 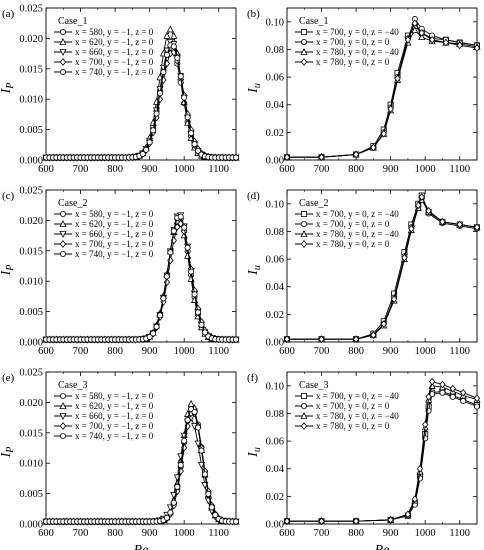 I want to click on x-tick-label: 800, so click(x=115, y=169).